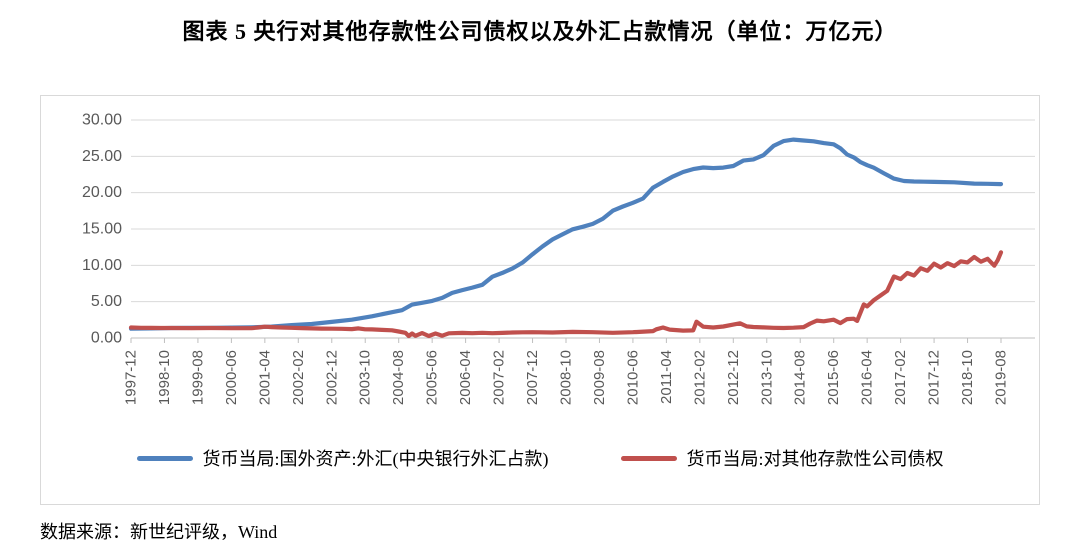 Image resolution: width=1080 pixels, height=558 pixels. What do you see at coordinates (331, 377) in the screenshot?
I see `x-tick-label: 2002-12` at bounding box center [331, 377].